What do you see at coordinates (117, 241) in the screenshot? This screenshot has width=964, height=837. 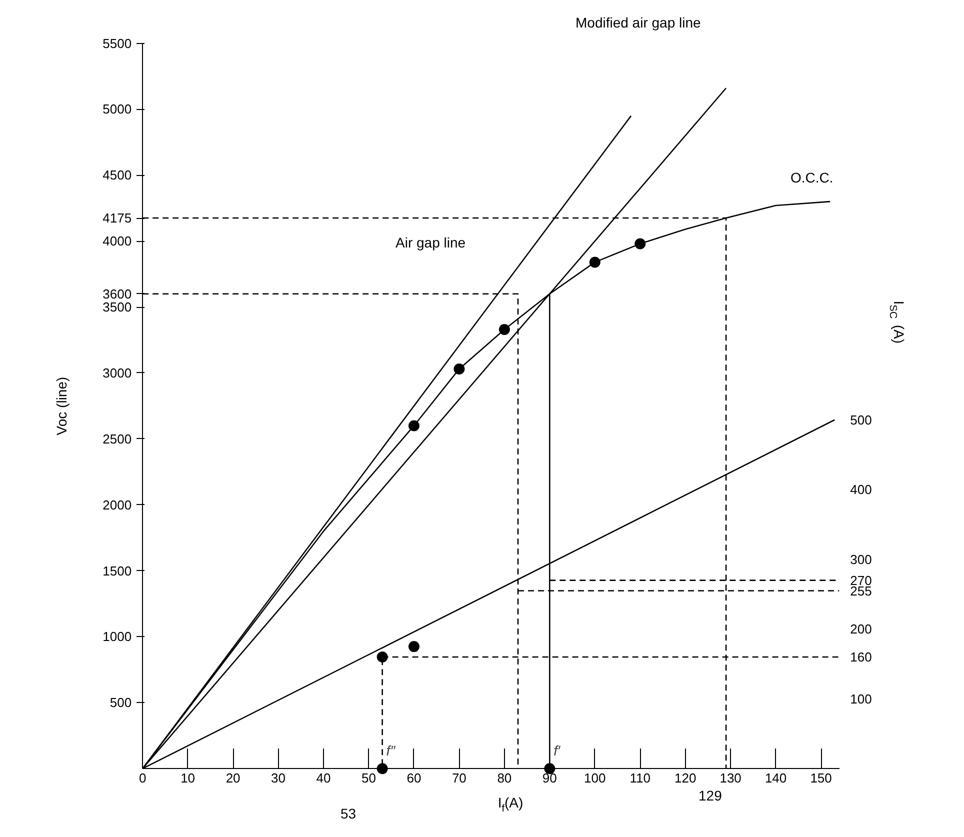 I see `y-tick-label: 4000` at bounding box center [117, 241].